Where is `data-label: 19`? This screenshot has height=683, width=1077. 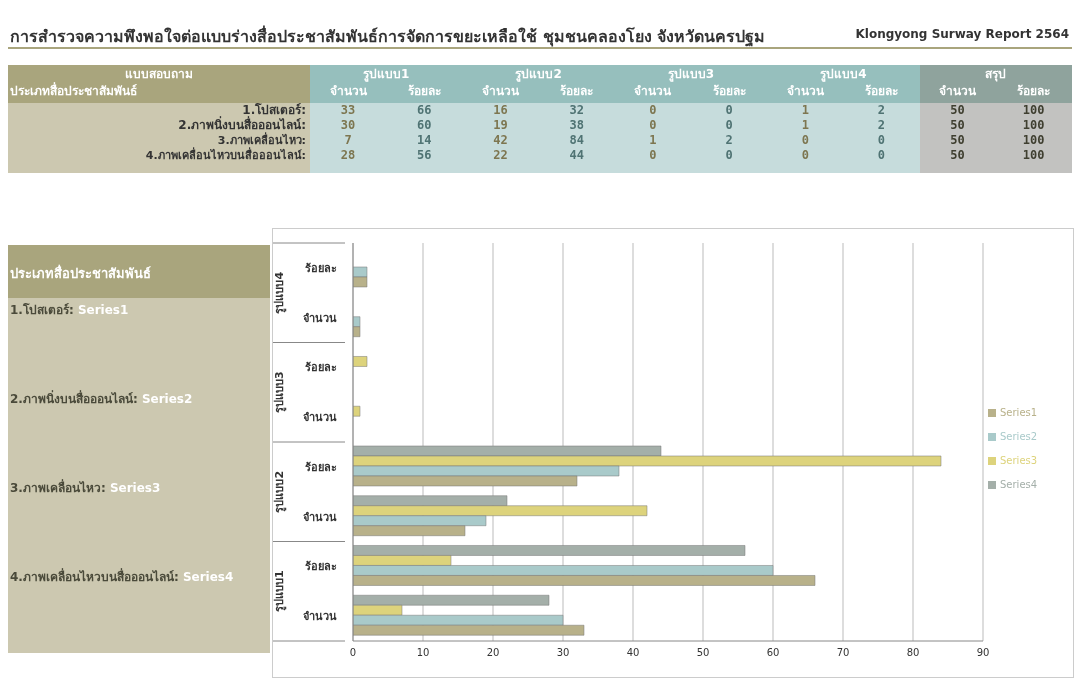 data-label: 19 is located at coordinates (500, 125).